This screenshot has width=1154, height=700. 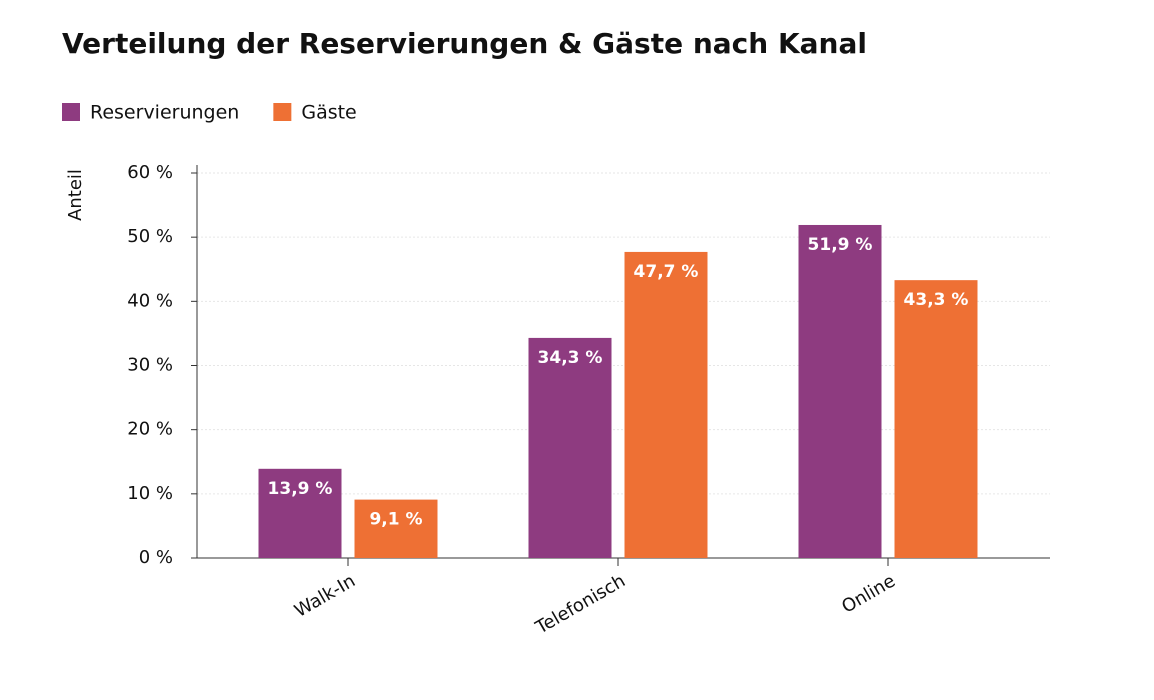 What do you see at coordinates (150, 172) in the screenshot?
I see `y-tick-label: 60 %` at bounding box center [150, 172].